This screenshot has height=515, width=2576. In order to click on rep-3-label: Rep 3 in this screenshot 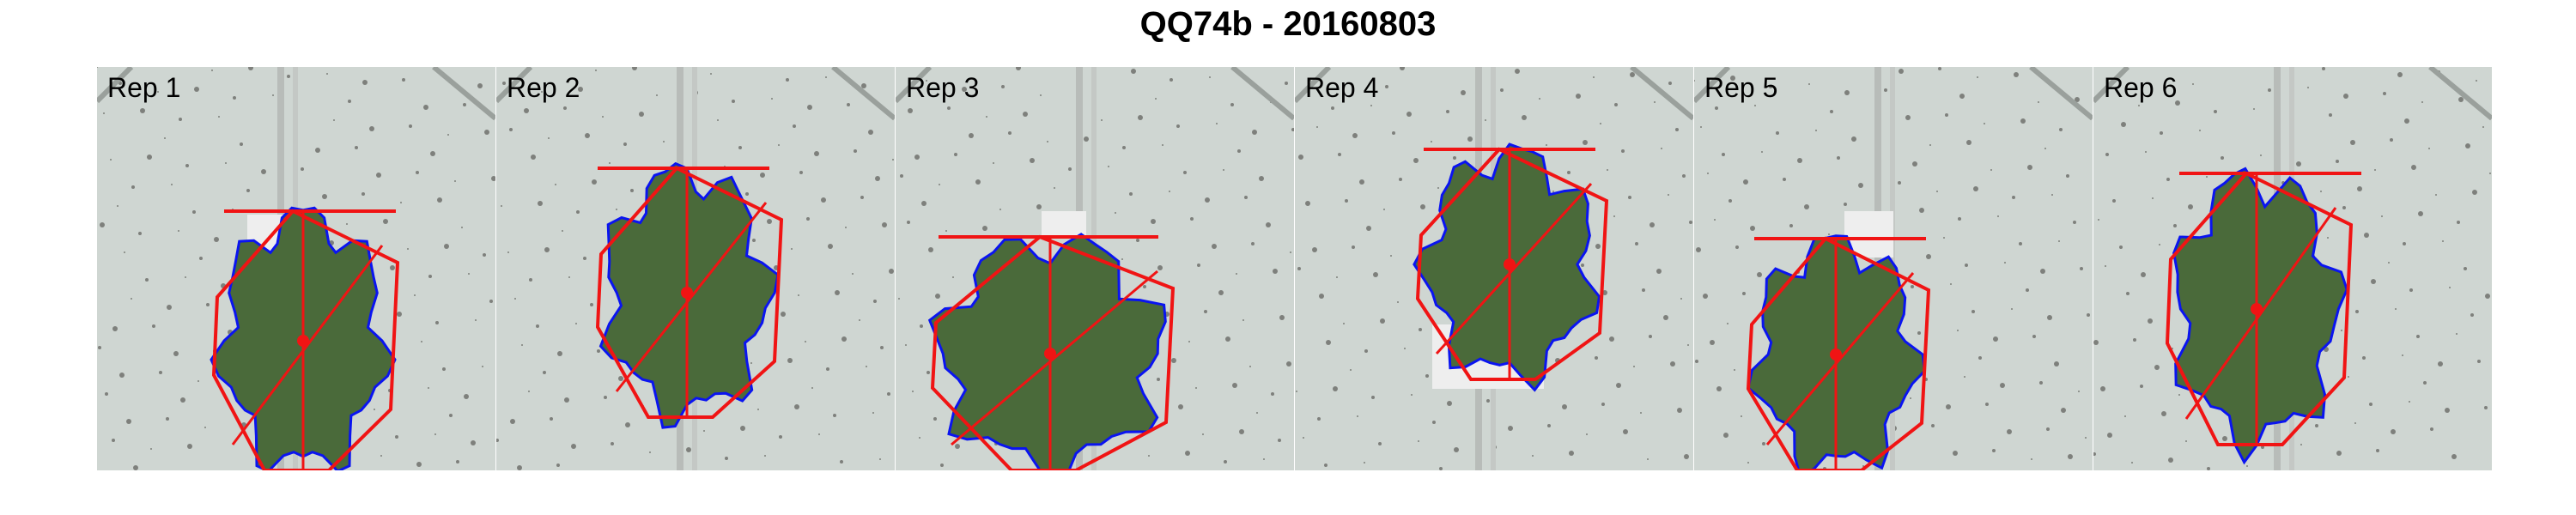, I will do `click(943, 87)`.